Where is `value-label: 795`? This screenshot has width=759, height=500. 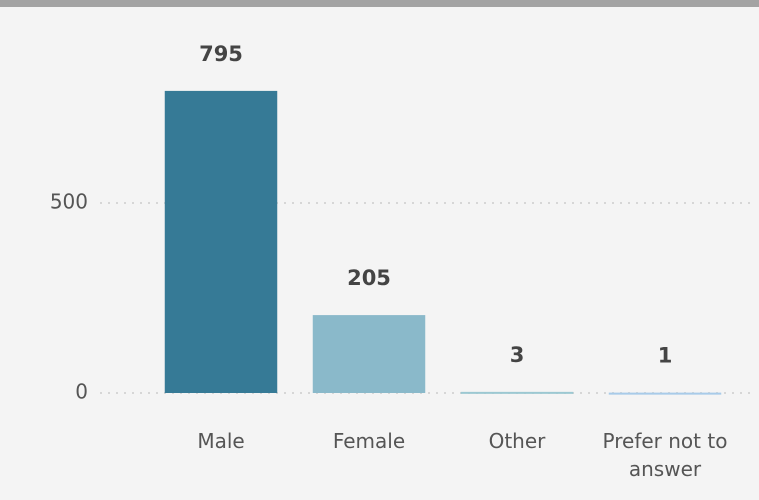 value-label: 795 is located at coordinates (221, 54).